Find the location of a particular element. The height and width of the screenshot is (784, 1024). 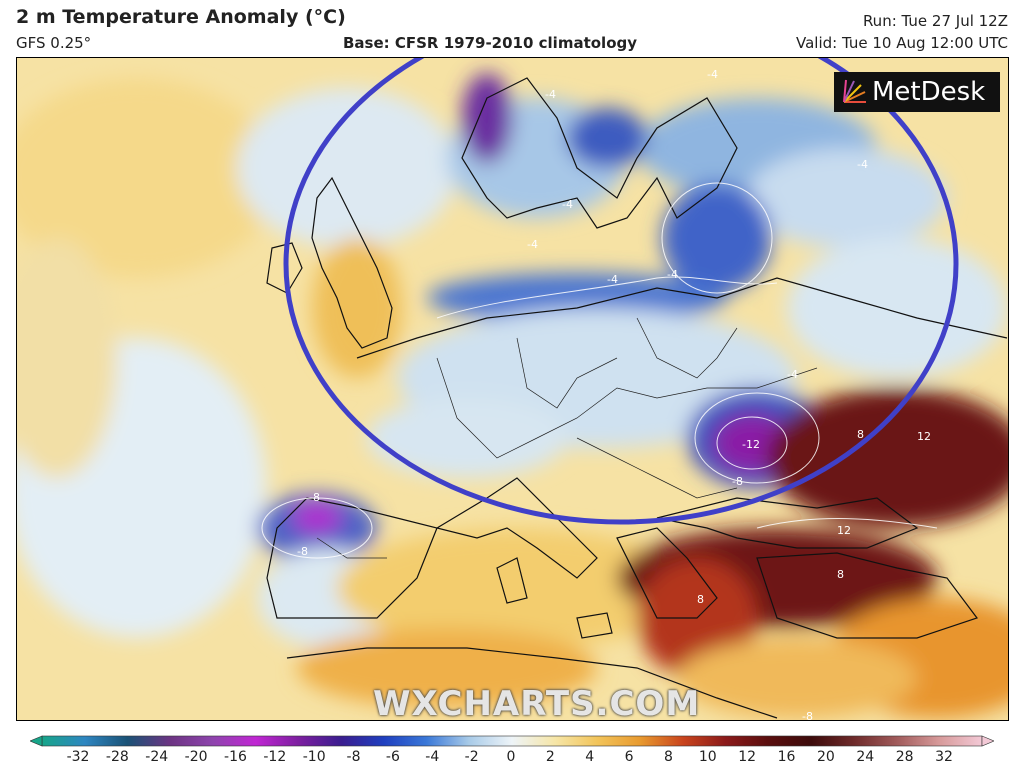

colorbar-tick-label: 24 is located at coordinates (865, 757).